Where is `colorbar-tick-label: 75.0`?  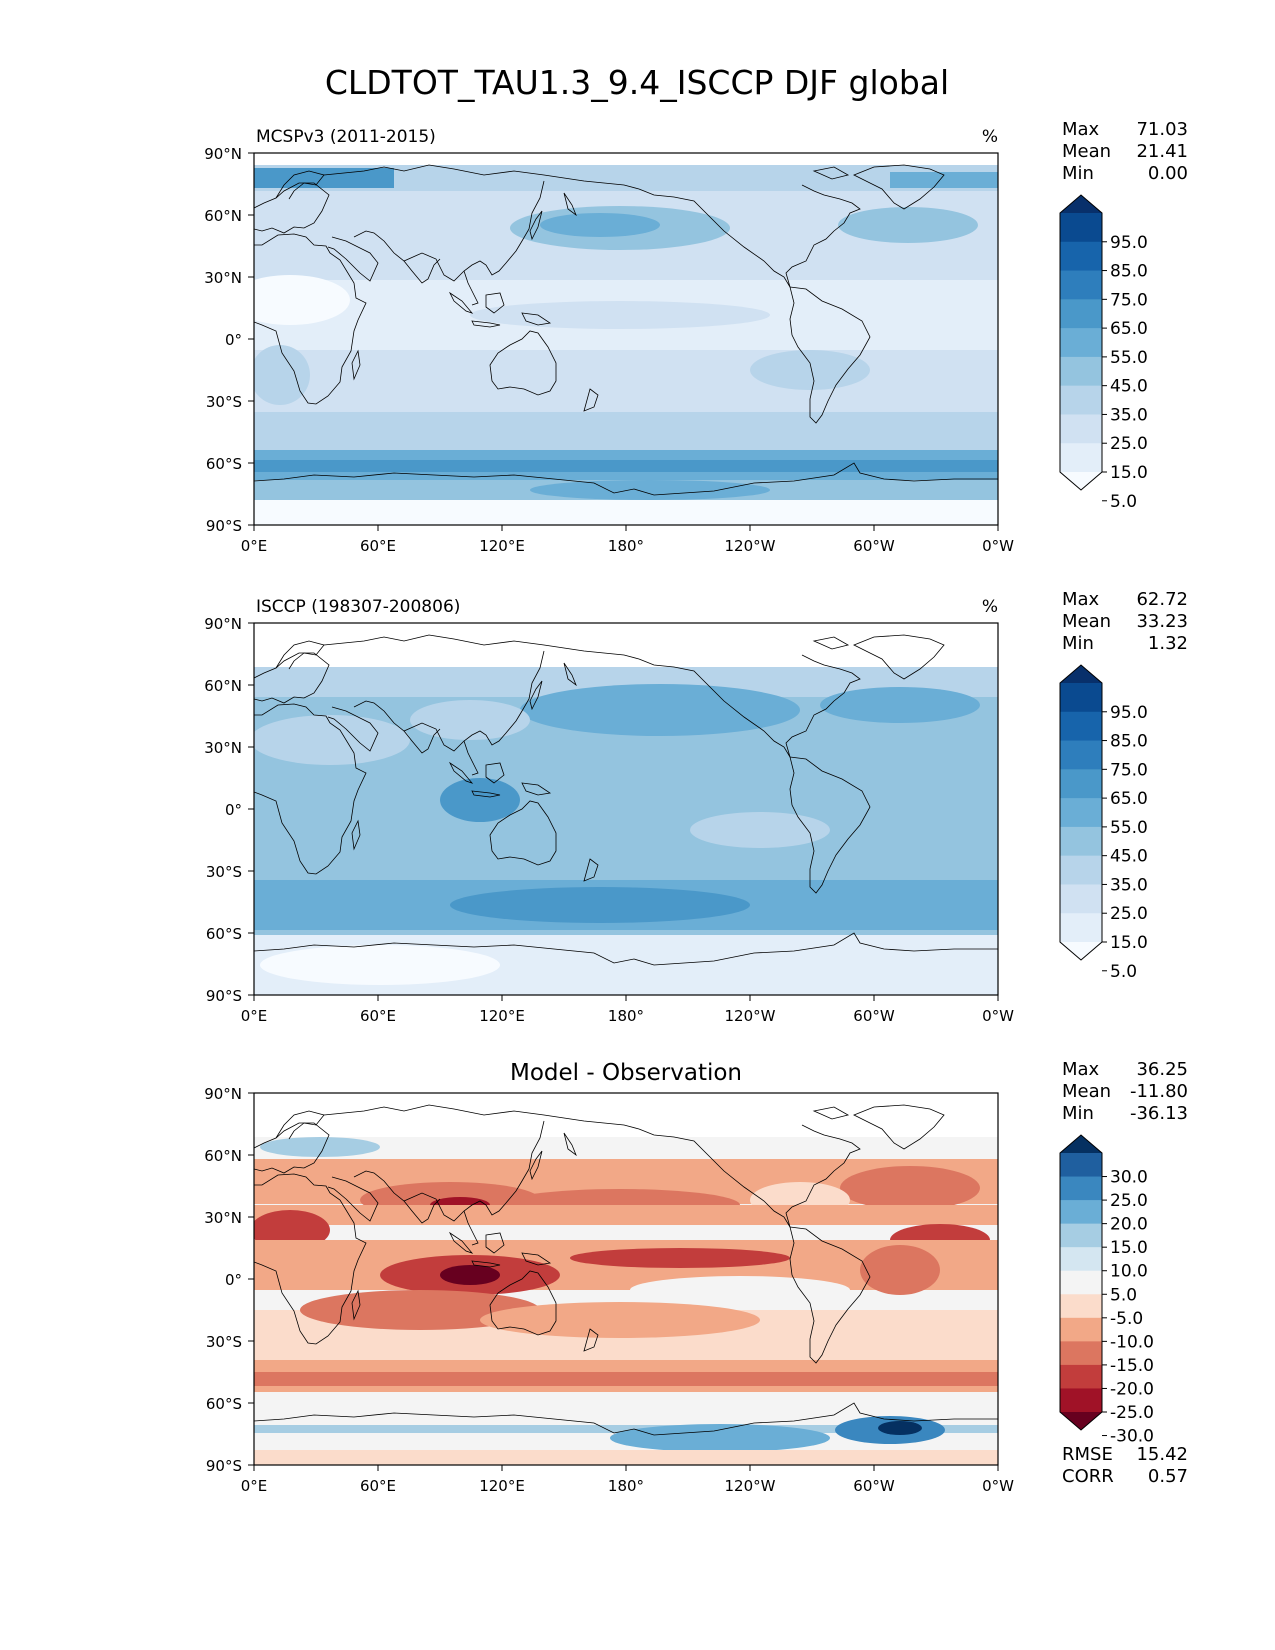
colorbar-tick-label: 75.0 is located at coordinates (1129, 300).